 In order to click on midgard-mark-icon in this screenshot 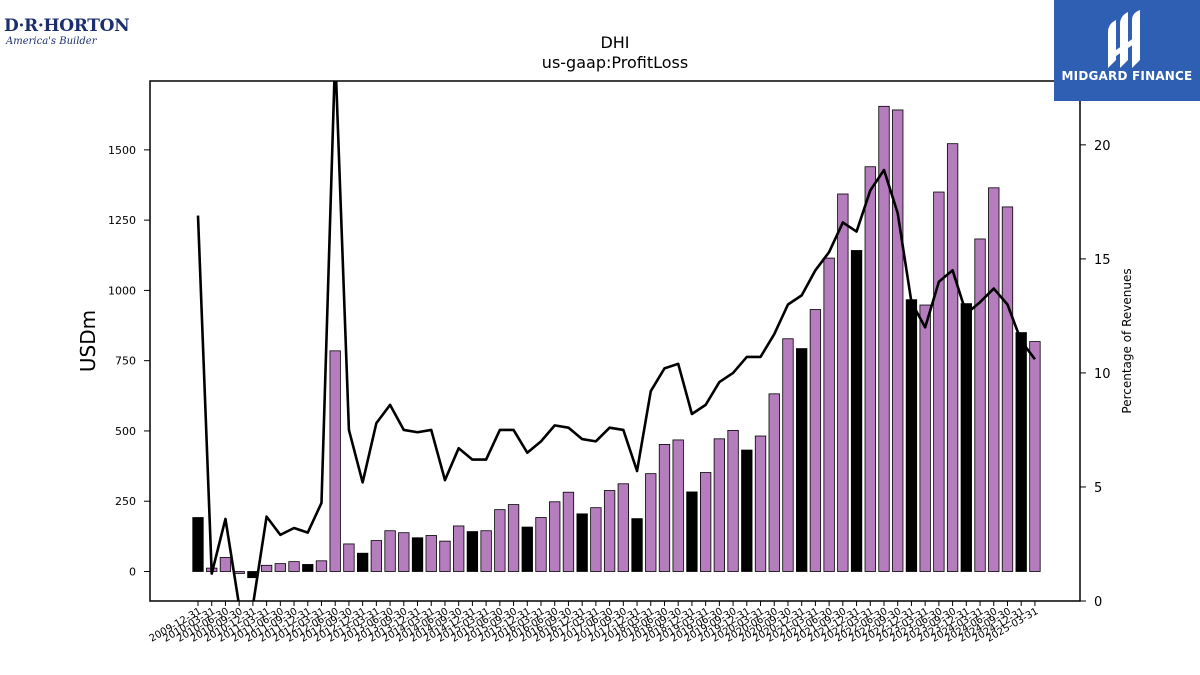, I will do `click(1124, 39)`.